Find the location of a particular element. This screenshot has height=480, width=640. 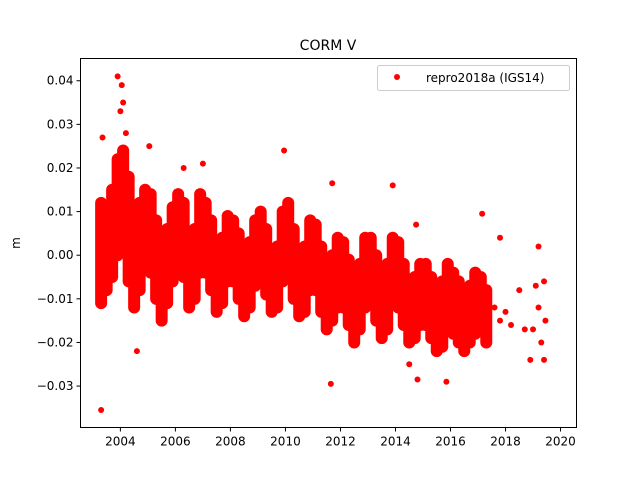

y-tick-label: −0.03 is located at coordinates (55, 386).